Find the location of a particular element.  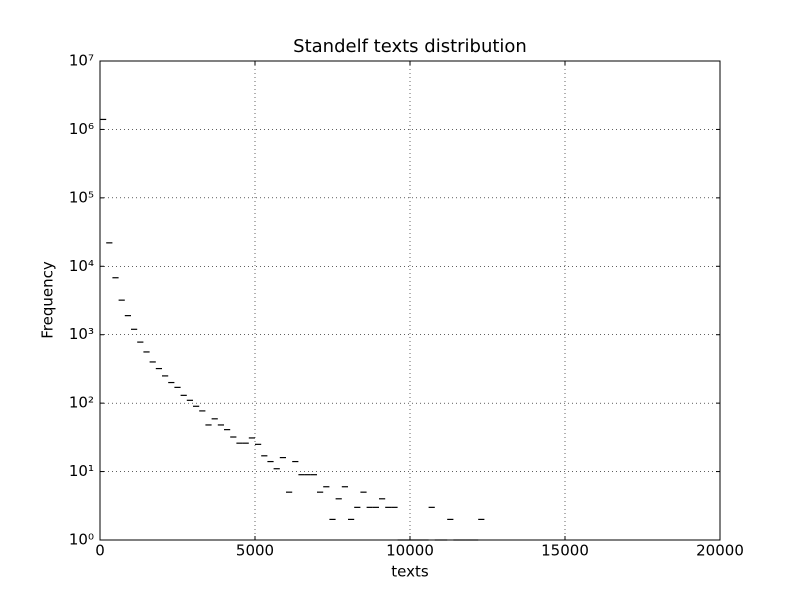

chart-title: Standelf texts distribution is located at coordinates (410, 46).